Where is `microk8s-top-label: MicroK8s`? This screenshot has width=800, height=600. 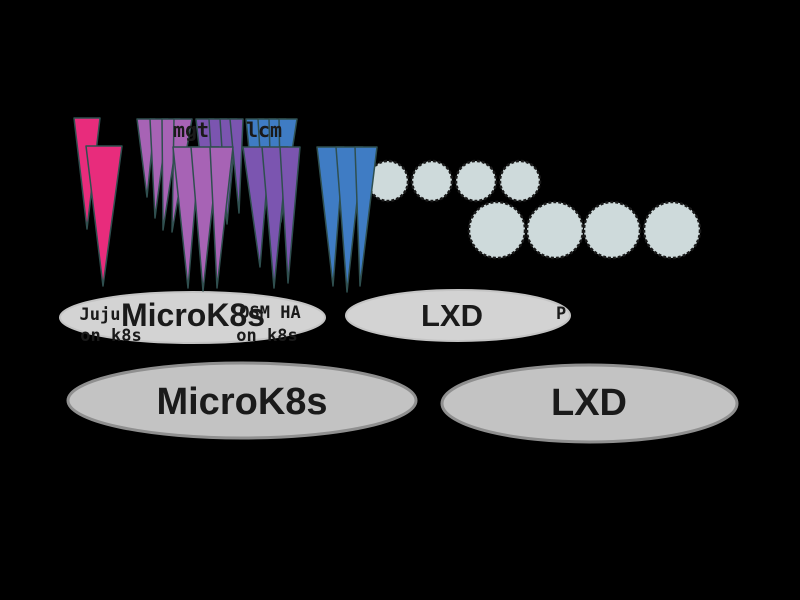 microk8s-top-label: MicroK8s is located at coordinates (193, 315).